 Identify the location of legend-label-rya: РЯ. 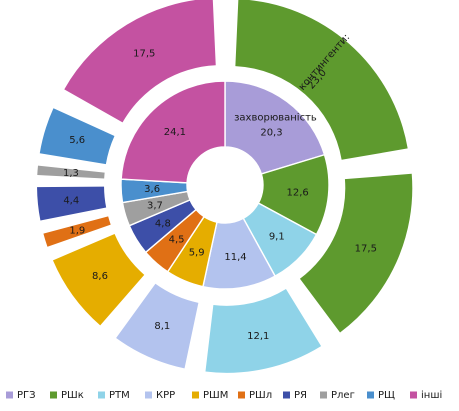
(300, 395).